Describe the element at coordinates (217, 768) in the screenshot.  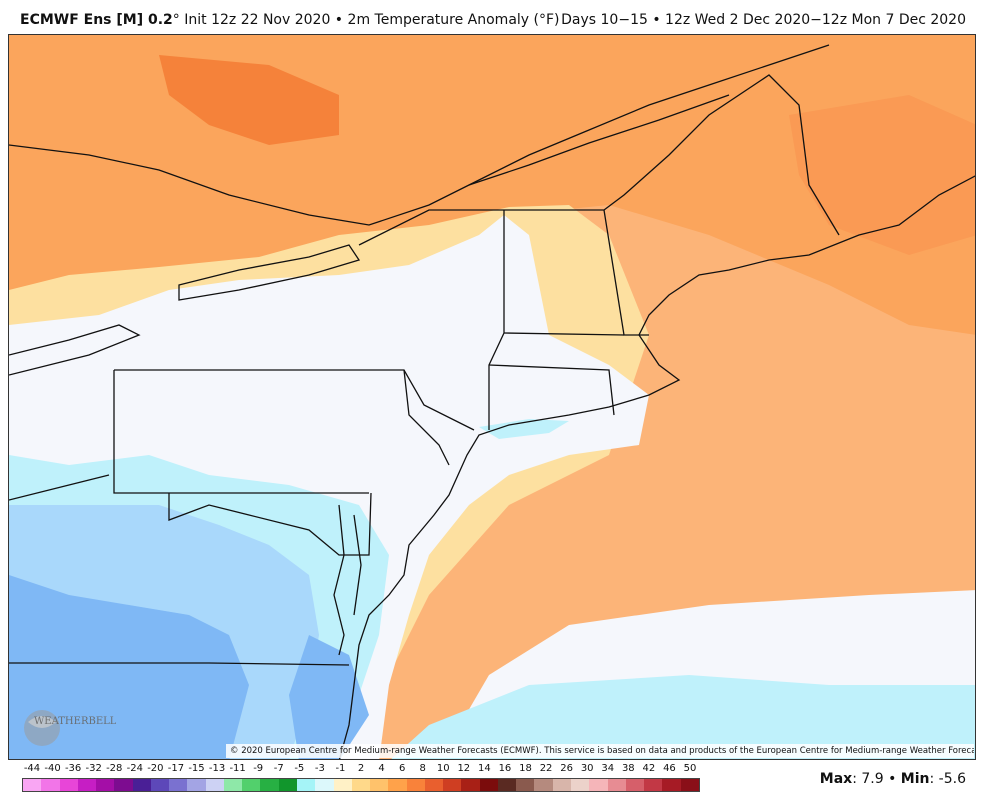
I see `legend-tick-label: -13` at that location.